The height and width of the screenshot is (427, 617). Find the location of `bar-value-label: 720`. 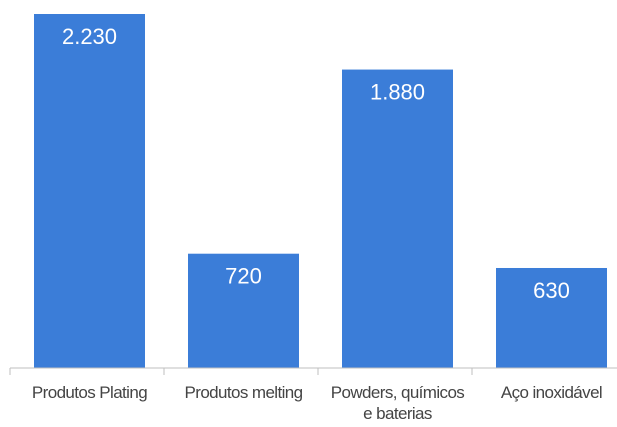

bar-value-label: 720 is located at coordinates (243, 276).